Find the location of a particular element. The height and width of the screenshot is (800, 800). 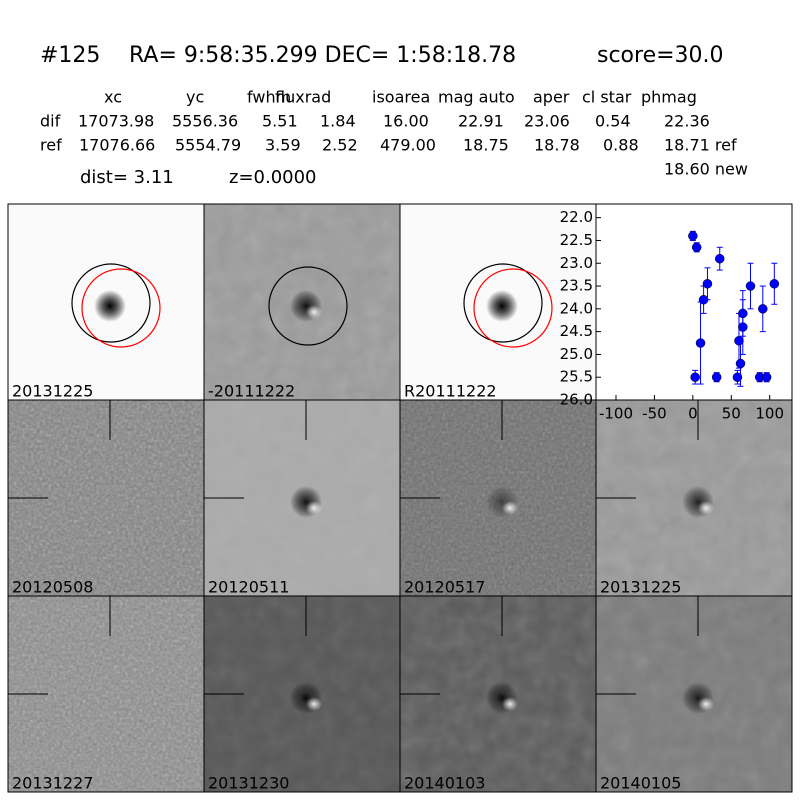

table-cell: 23.06 is located at coordinates (547, 121).